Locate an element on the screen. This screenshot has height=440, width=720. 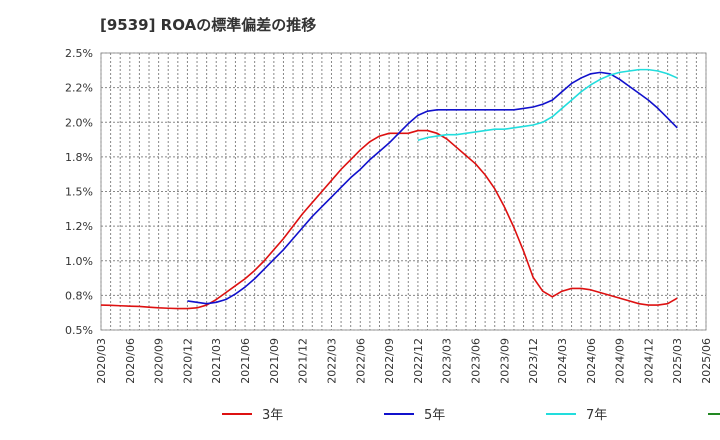
legend-label: 3年 is located at coordinates (272, 415).